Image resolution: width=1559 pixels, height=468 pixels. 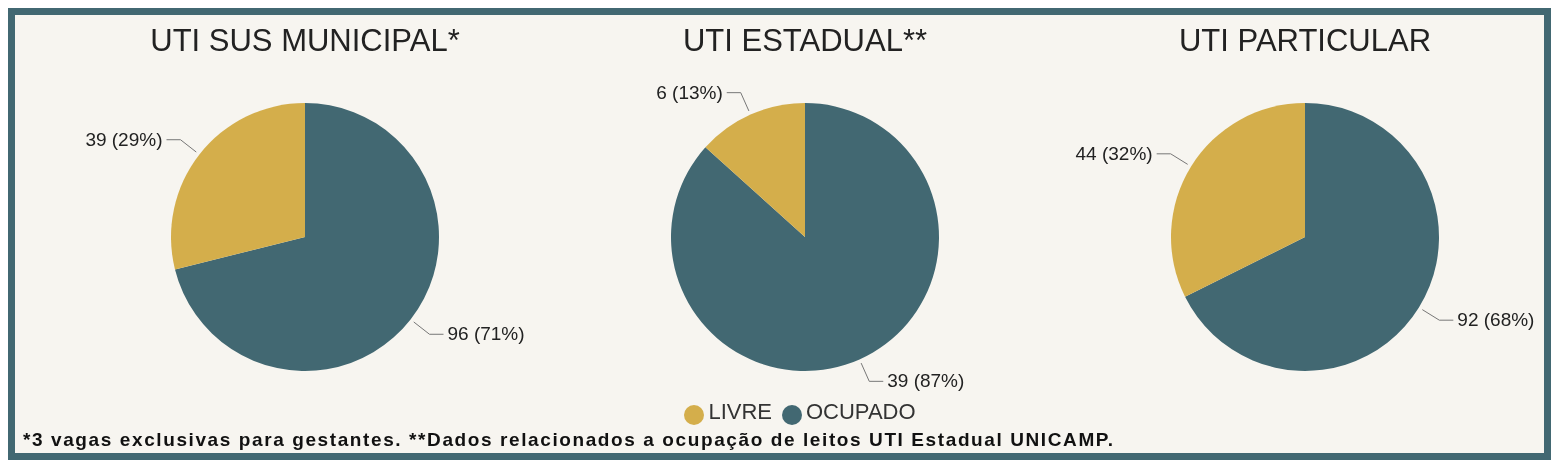 What do you see at coordinates (926, 381) in the screenshot?
I see `data-label: 39 (87%)` at bounding box center [926, 381].